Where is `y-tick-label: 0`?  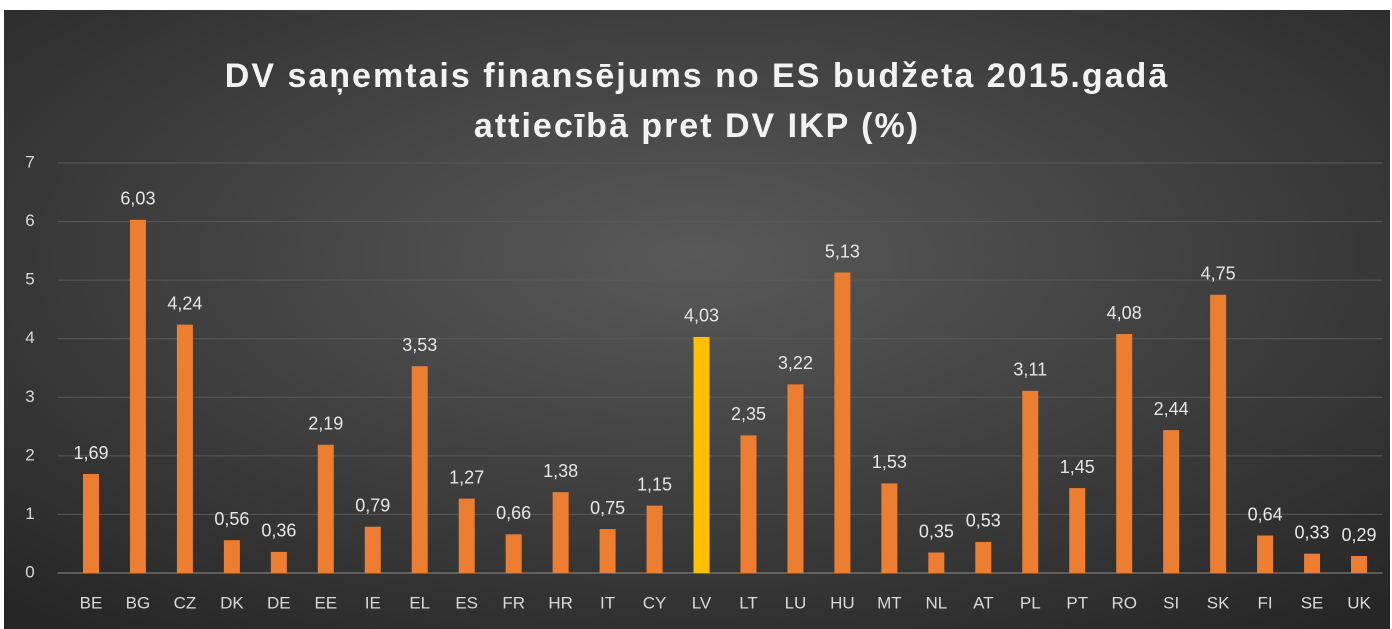 y-tick-label: 0 is located at coordinates (29, 571).